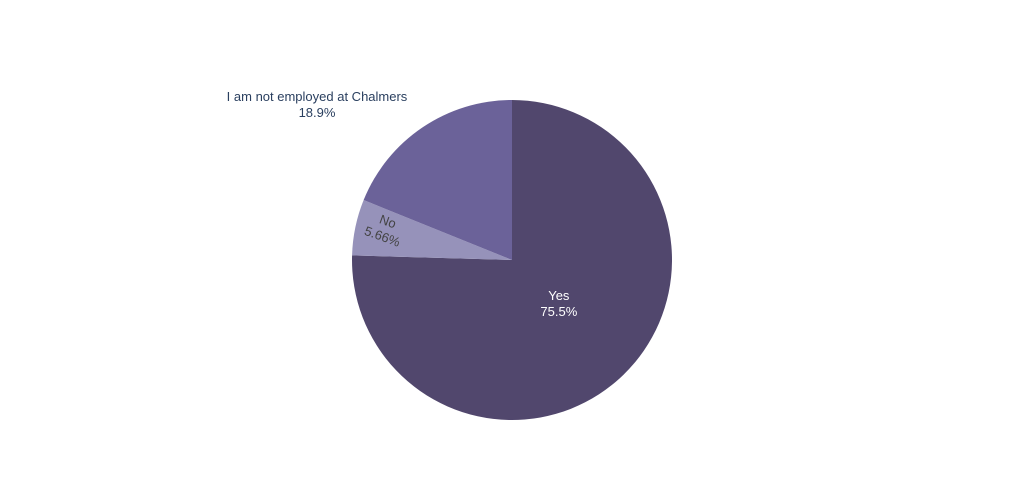  Describe the element at coordinates (317, 96) in the screenshot. I see `slice-label-category: I am not employed at Chalmers` at that location.